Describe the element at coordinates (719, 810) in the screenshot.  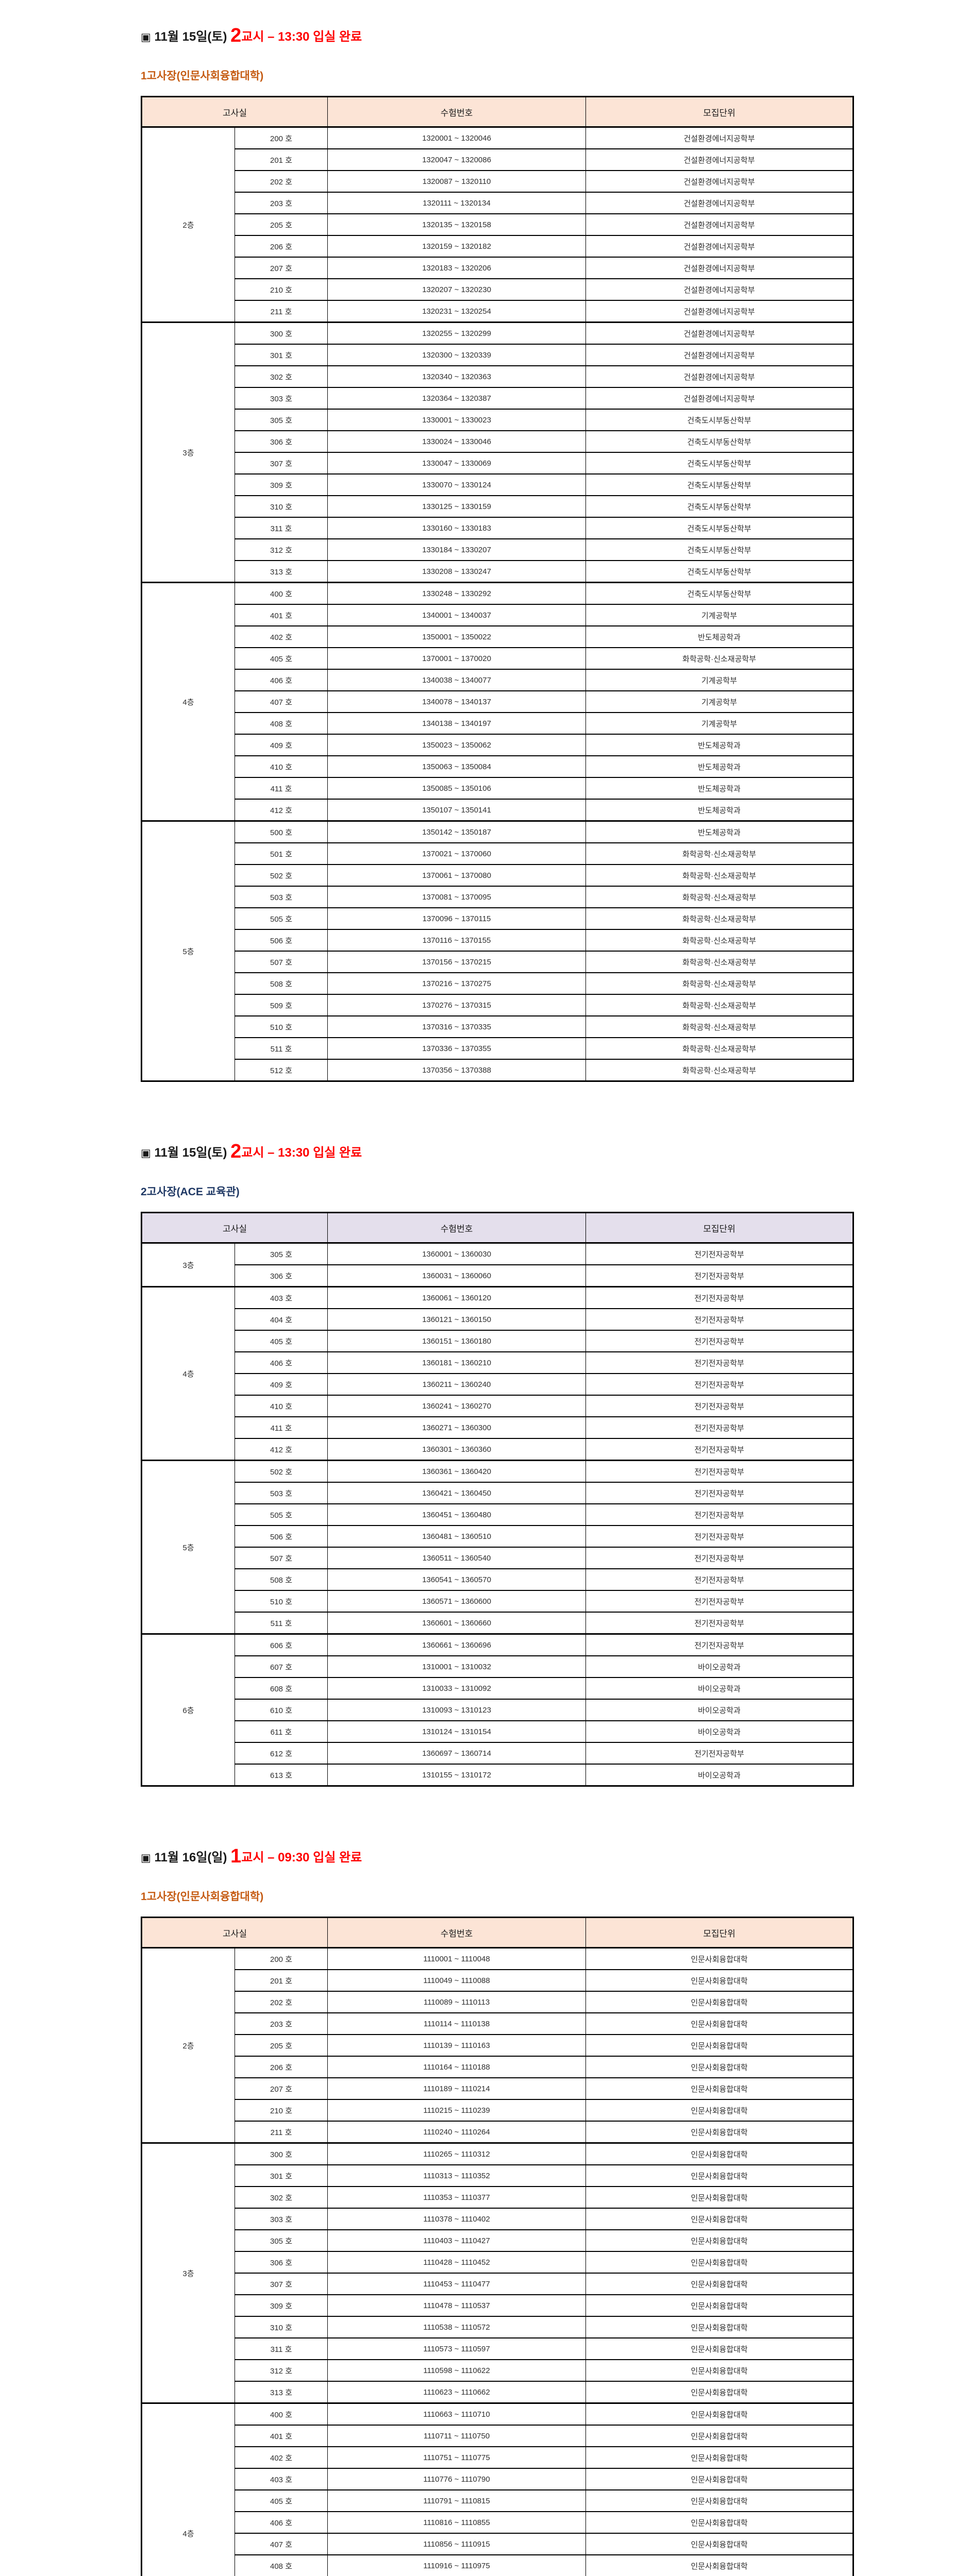
I see `unit-cell: 반도체공학과` at that location.